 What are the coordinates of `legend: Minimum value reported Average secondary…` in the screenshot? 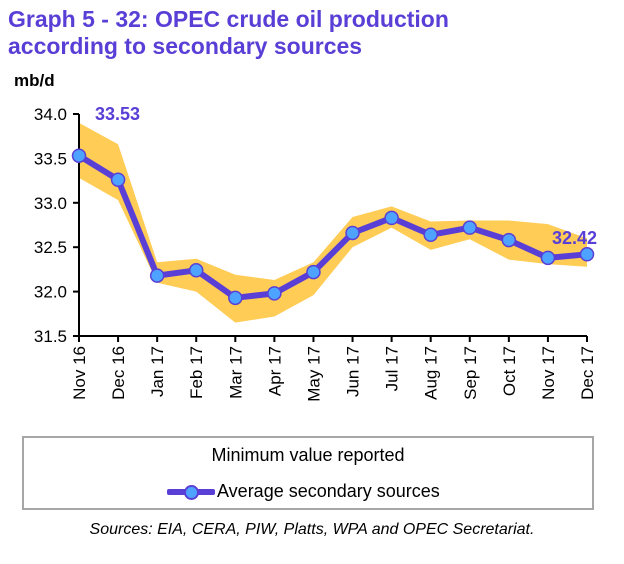 It's located at (308, 473).